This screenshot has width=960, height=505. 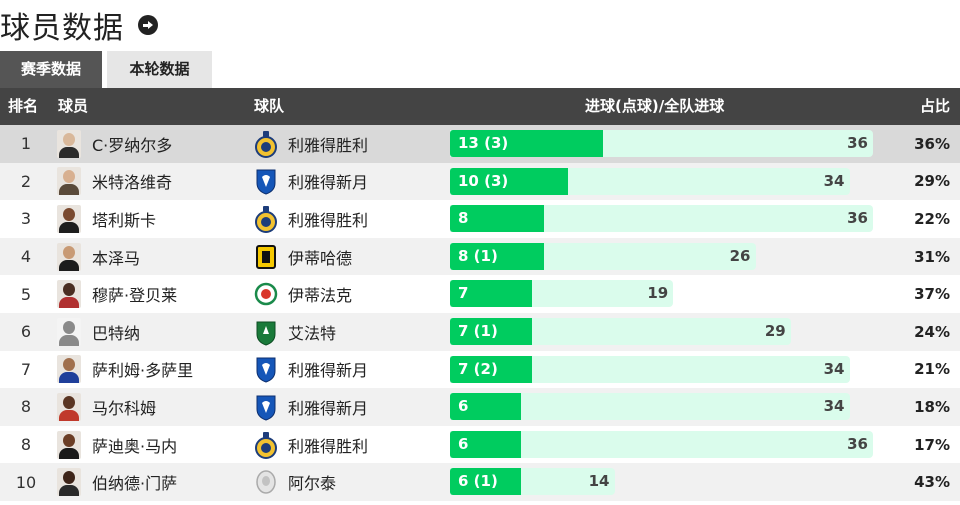 I want to click on player-name: 巴特纳, so click(x=116, y=333).